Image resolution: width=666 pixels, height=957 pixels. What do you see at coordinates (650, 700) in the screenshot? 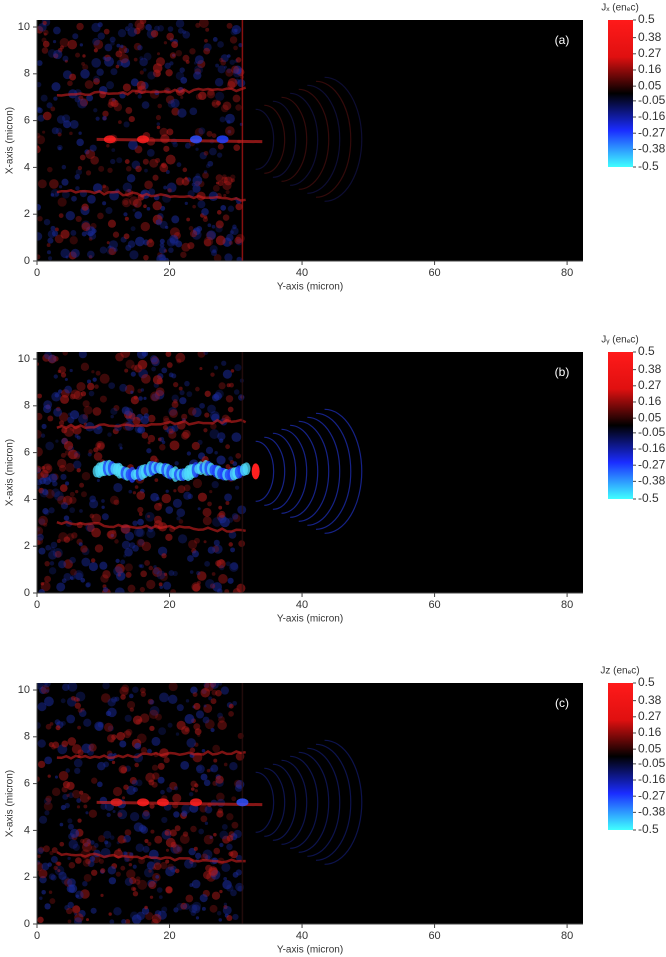
I see `colorbar-tick-label: 0.38` at bounding box center [650, 700].